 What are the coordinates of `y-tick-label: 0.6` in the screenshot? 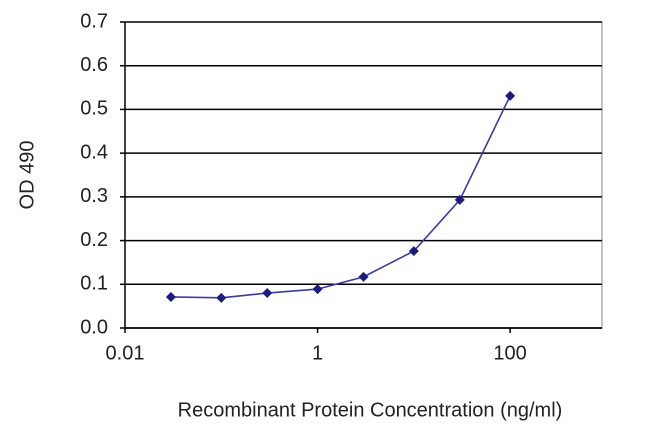 It's located at (94, 65).